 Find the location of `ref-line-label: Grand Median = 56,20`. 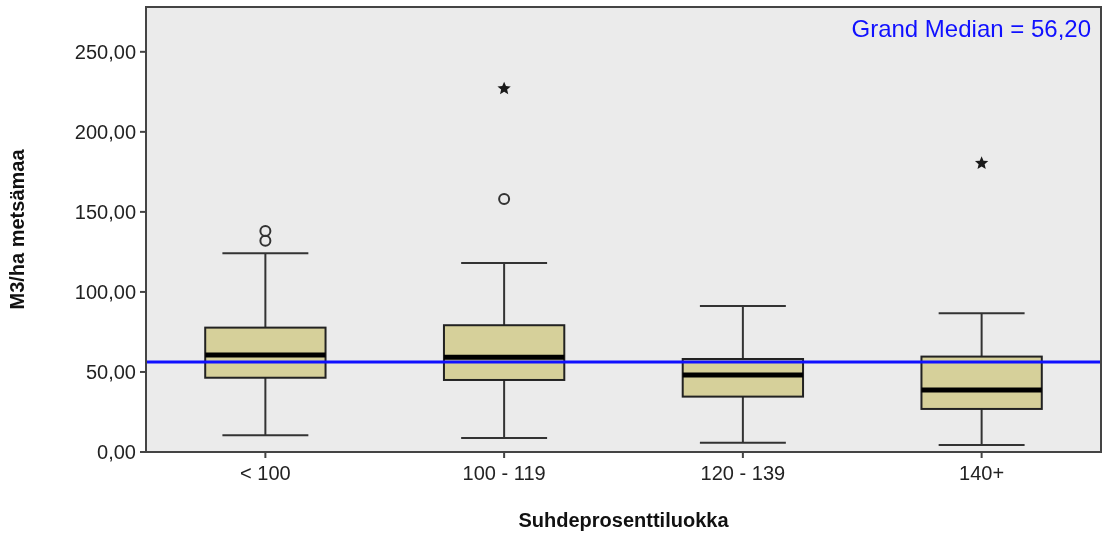

ref-line-label: Grand Median = 56,20 is located at coordinates (971, 28).